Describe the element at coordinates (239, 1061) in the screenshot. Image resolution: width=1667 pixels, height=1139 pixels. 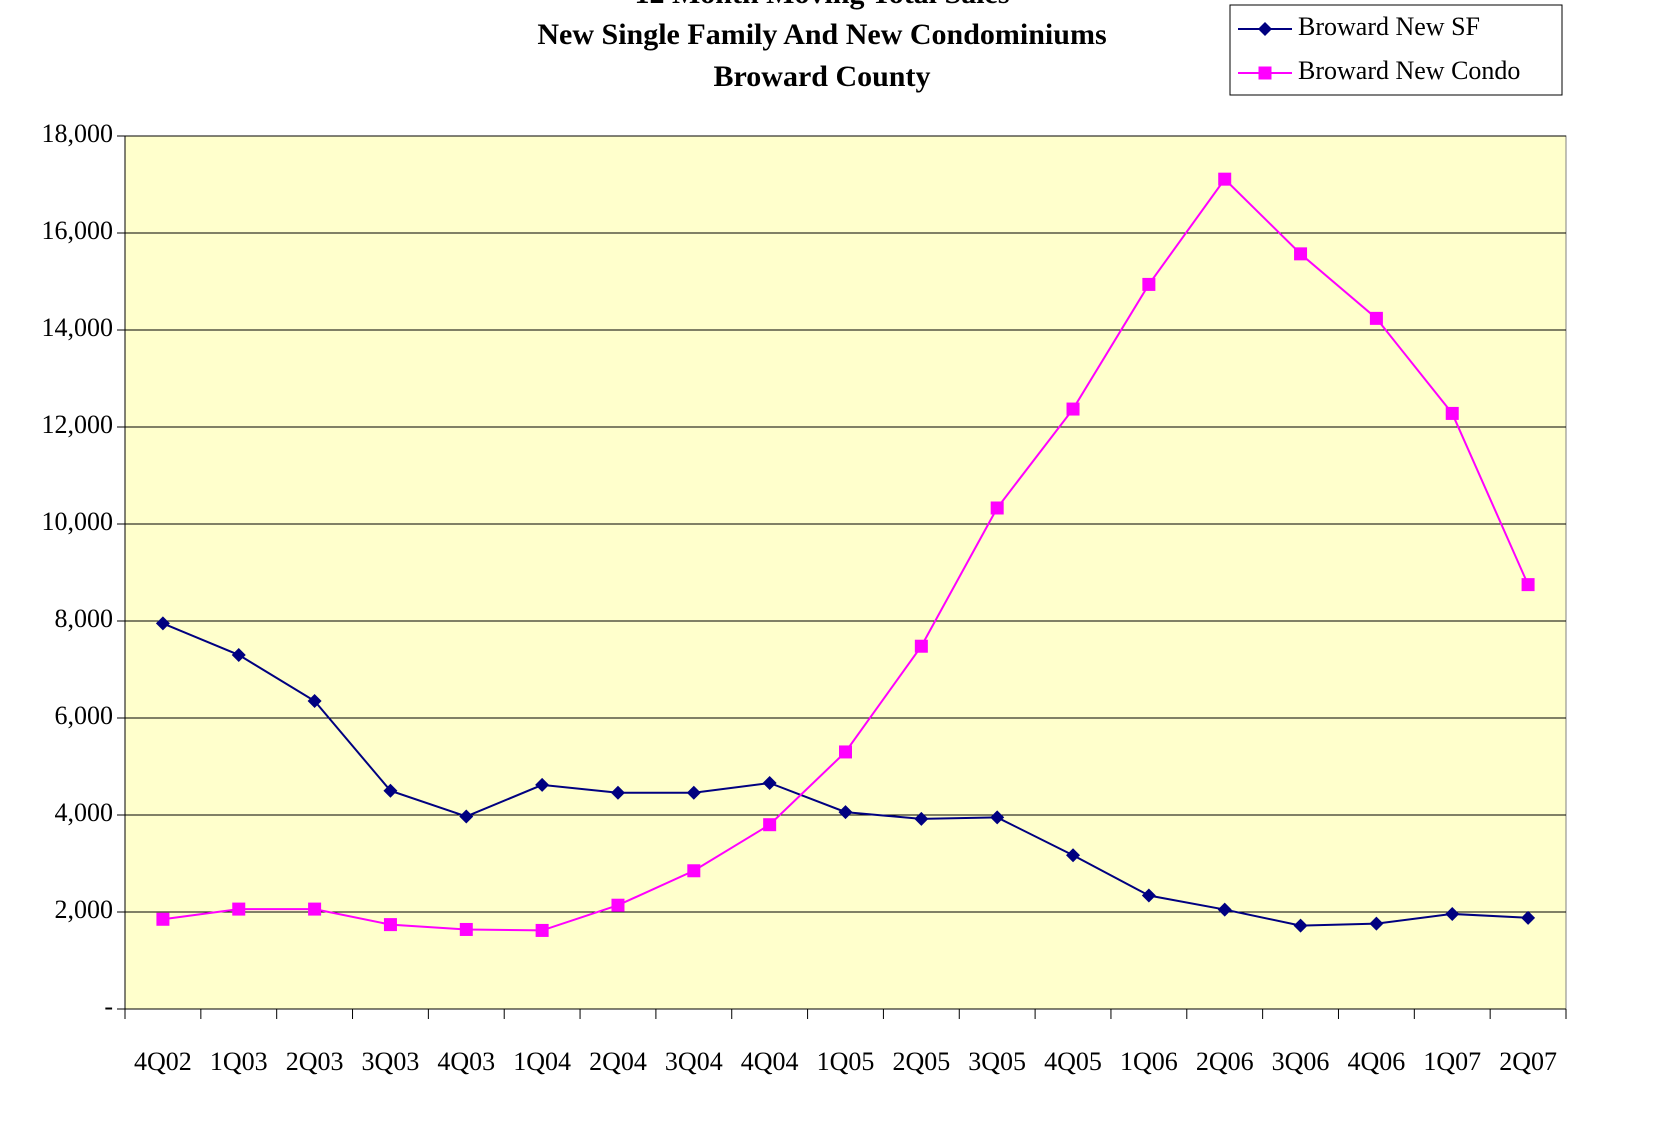
I see `x-tick-label: 1Q03` at that location.